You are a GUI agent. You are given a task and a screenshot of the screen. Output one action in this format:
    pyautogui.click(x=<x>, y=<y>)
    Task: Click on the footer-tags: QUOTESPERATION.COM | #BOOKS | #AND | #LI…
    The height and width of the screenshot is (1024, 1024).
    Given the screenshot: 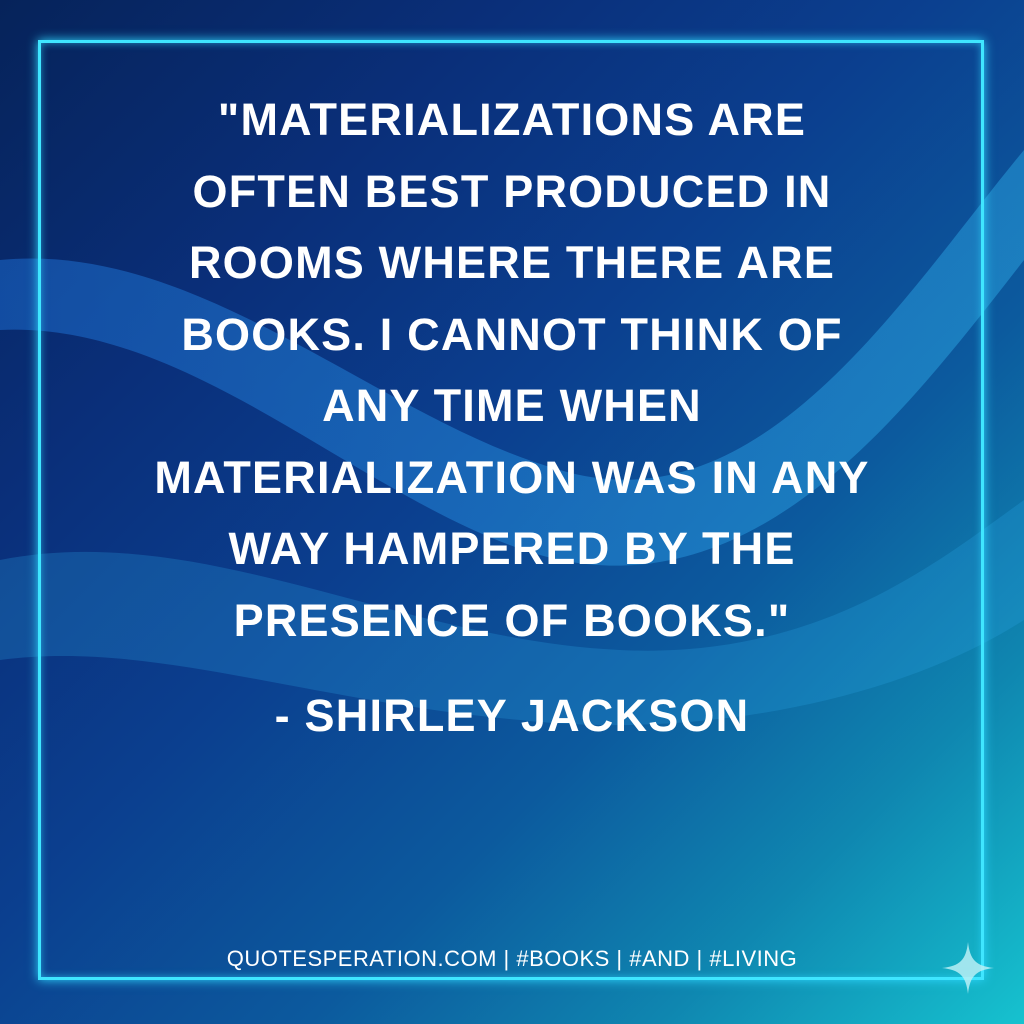 What is the action you would take?
    pyautogui.click(x=512, y=958)
    